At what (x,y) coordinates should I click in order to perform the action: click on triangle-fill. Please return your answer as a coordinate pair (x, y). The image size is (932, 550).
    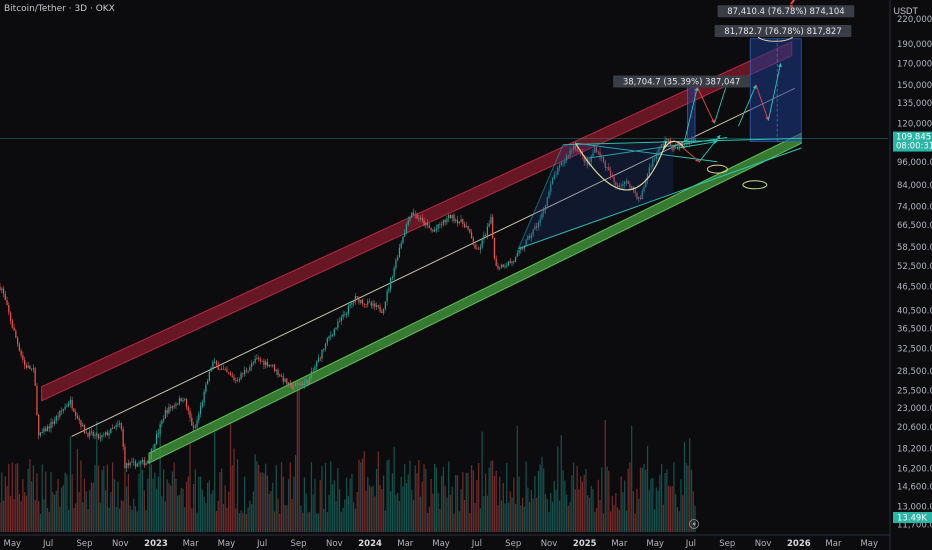
    Looking at the image, I should click on (596, 195).